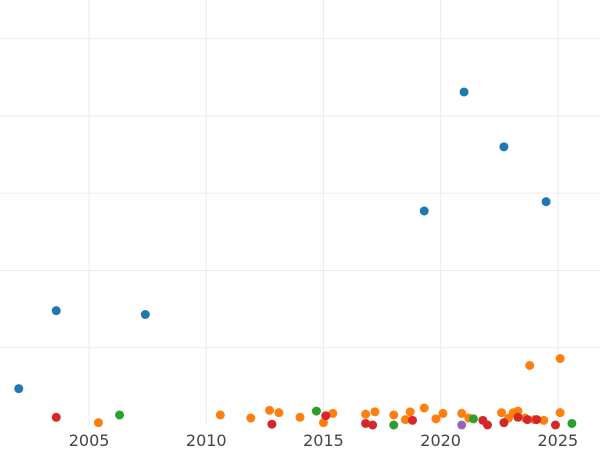  I want to click on x-tick-label: 2015, so click(323, 440).